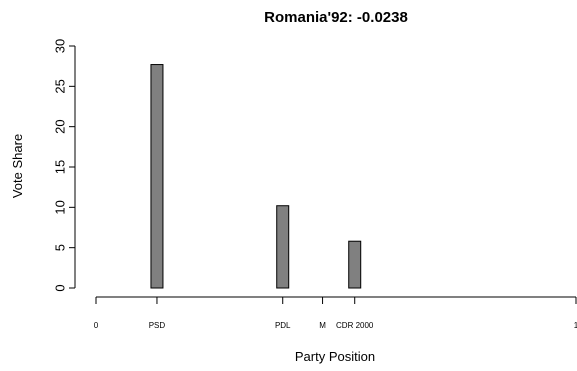 This screenshot has height=371, width=577. I want to click on y-axis: 0 5 10 15 20 25 30, so click(64, 165).